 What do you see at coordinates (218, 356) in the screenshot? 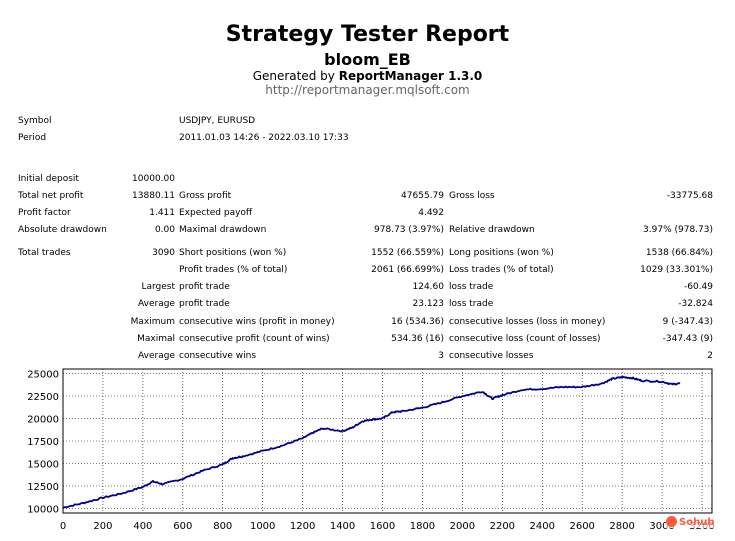
I see `avg-cons-wins-label: consecutive wins` at bounding box center [218, 356].